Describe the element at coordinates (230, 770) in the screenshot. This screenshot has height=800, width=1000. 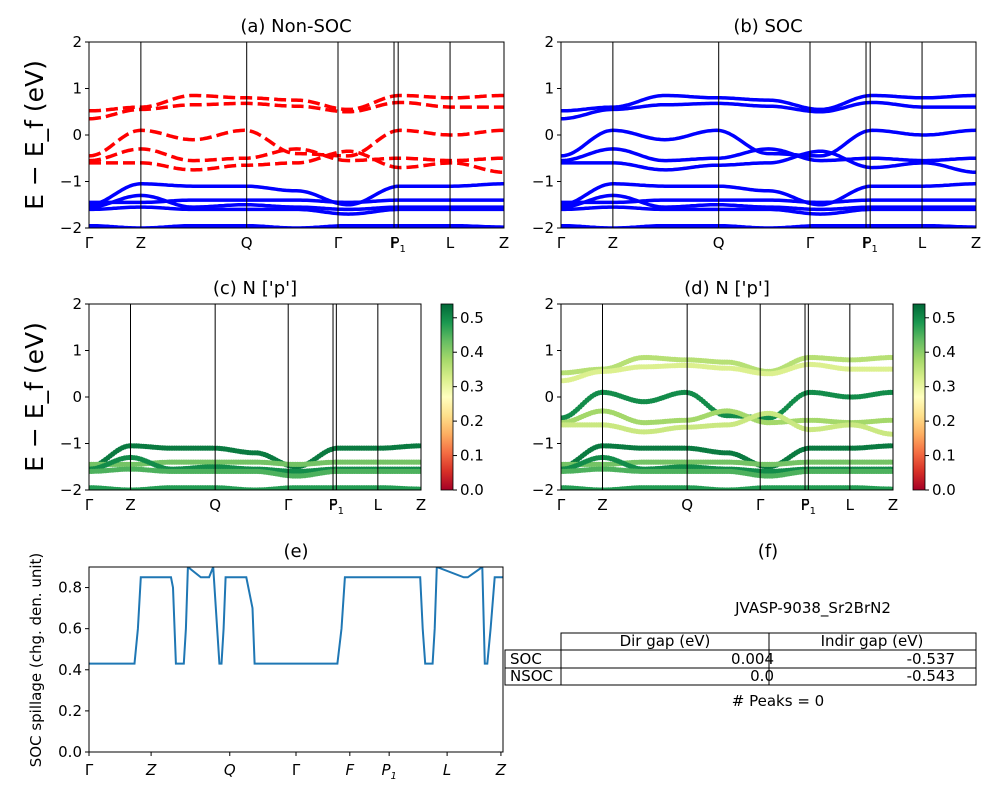
I see `x-tick-label: Q` at that location.